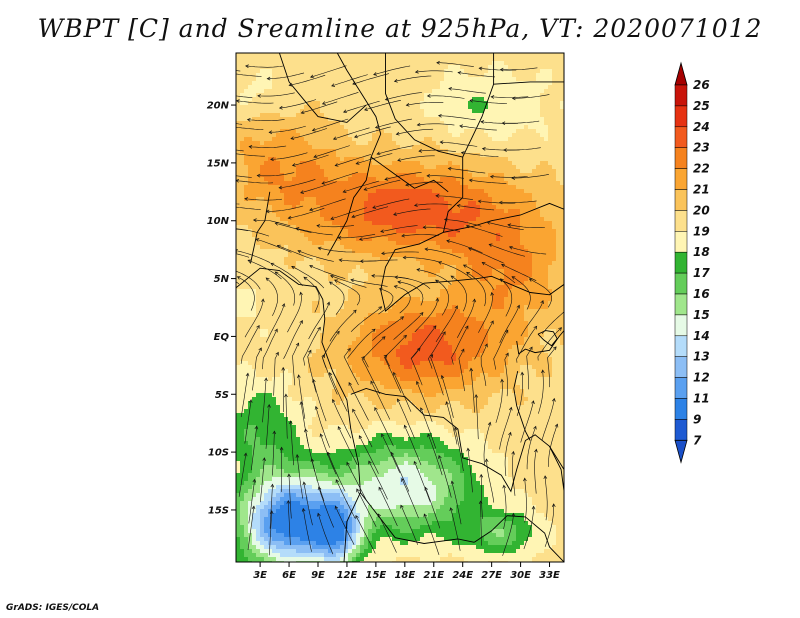 The width and height of the screenshot is (800, 618). Describe the element at coordinates (434, 151) in the screenshot. I see `field-cell-2017` at that location.